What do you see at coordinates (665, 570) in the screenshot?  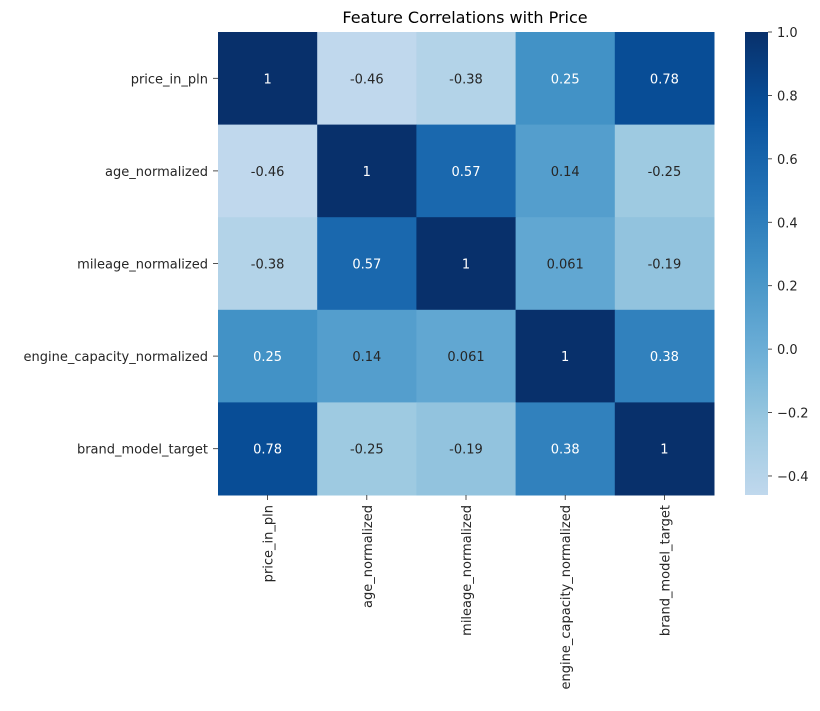 I see `x-tick-label: brand_model_target` at bounding box center [665, 570].